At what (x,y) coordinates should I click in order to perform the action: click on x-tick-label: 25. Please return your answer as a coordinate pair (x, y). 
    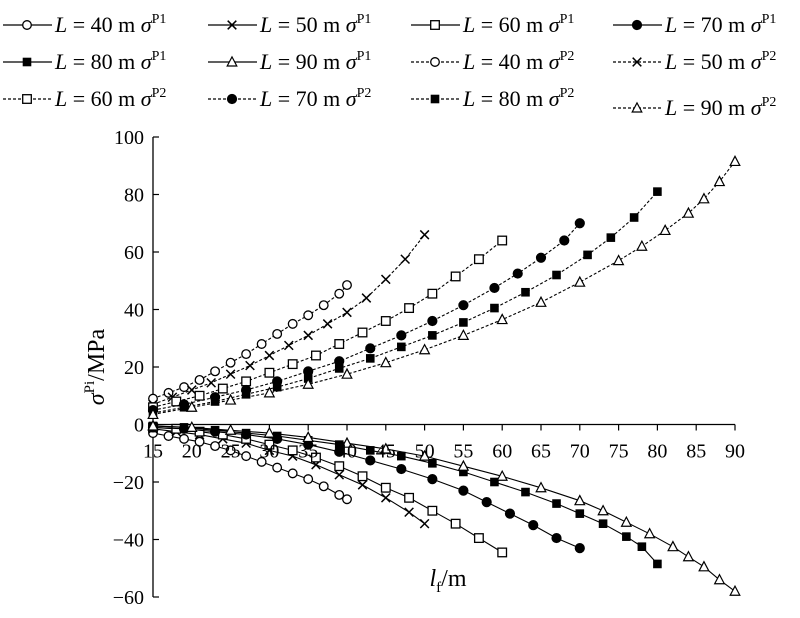
    Looking at the image, I should click on (231, 452).